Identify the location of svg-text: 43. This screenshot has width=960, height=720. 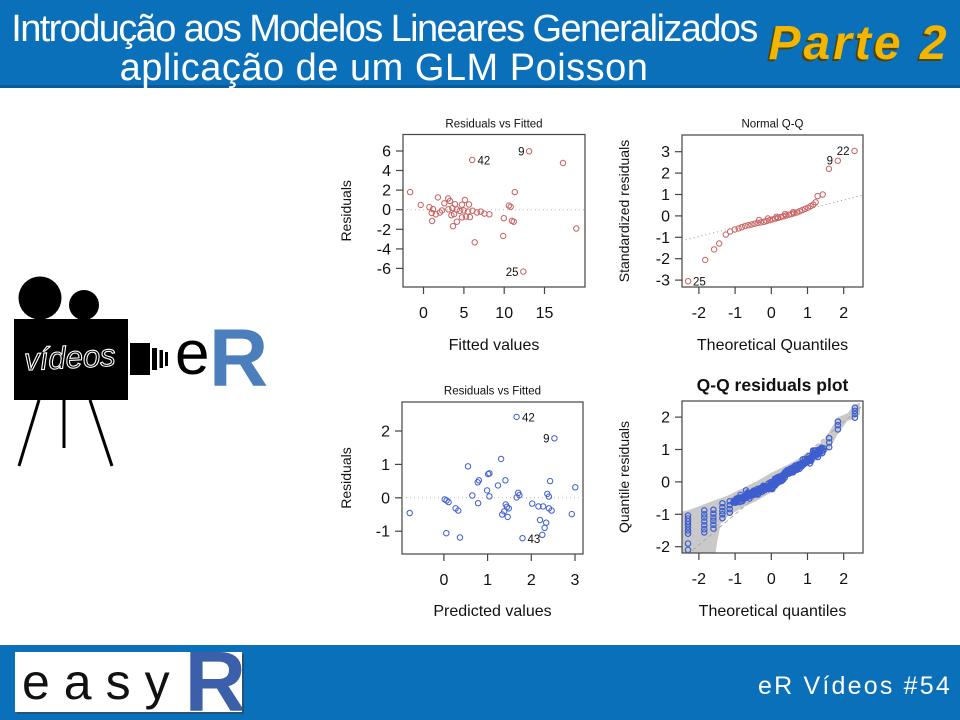
(534, 540).